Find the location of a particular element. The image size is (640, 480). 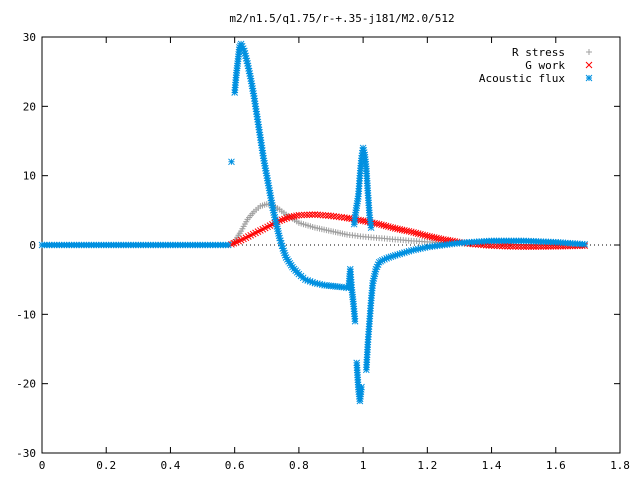

legend-marker-r-stress is located at coordinates (589, 52).